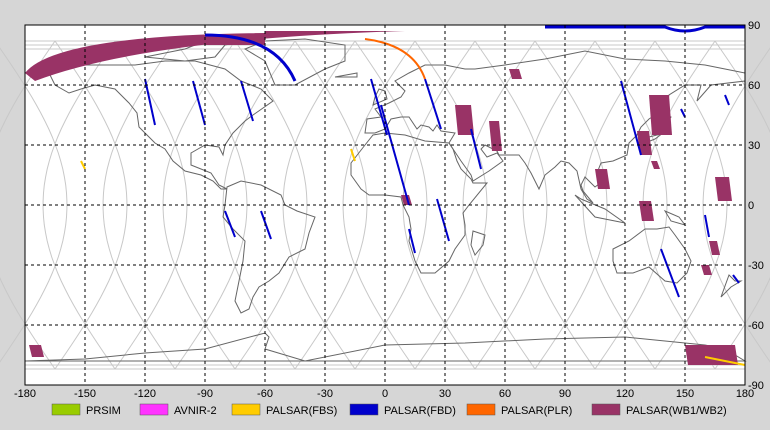 The image size is (770, 430). I want to click on wb-swath-north, so click(215, 56).